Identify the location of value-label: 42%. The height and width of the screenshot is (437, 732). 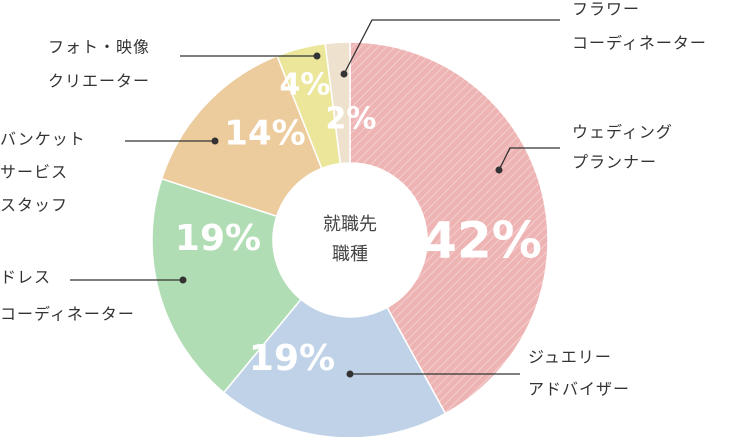
(482, 241).